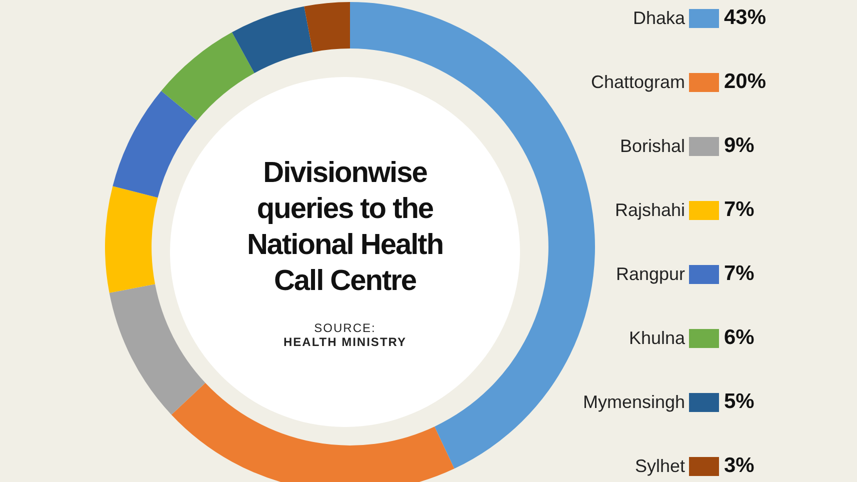 The width and height of the screenshot is (857, 482). I want to click on source-note: SOURCE:, so click(345, 328).